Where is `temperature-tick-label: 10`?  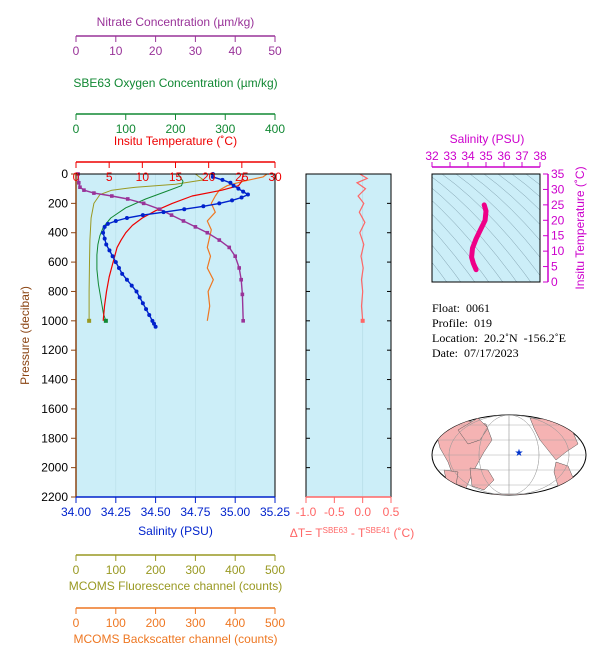 temperature-tick-label: 10 is located at coordinates (143, 177).